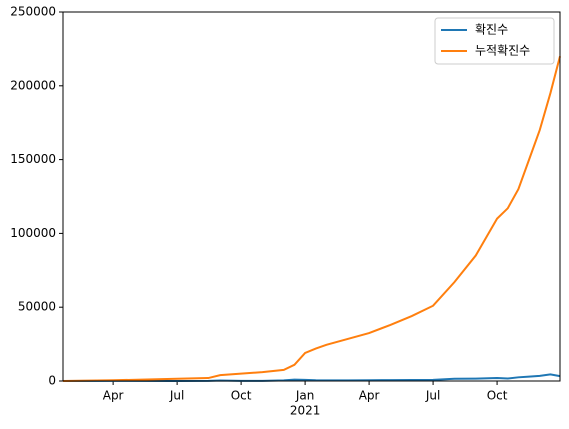  What do you see at coordinates (33, 159) in the screenshot?
I see `y-tick-label: 150000` at bounding box center [33, 159].